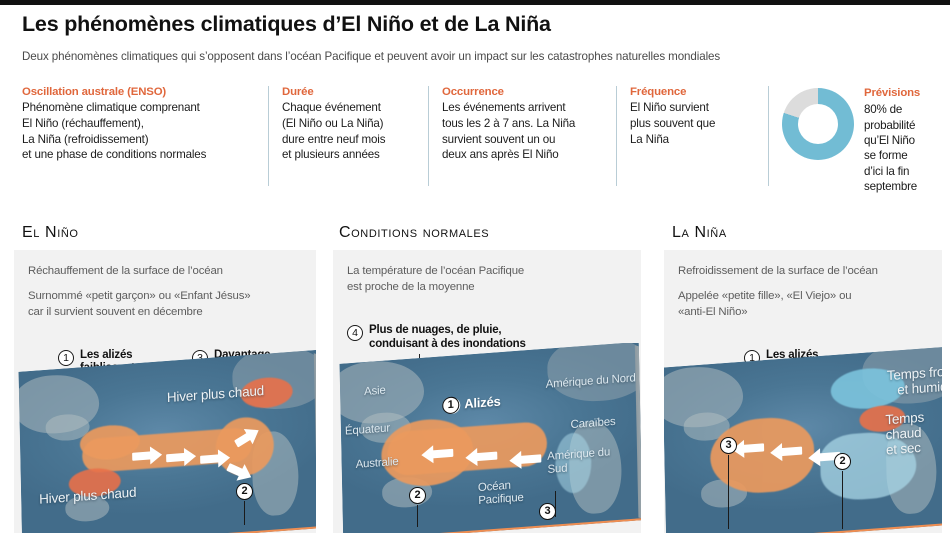  What do you see at coordinates (66, 357) in the screenshot?
I see `callout-number: 1` at bounding box center [66, 357].